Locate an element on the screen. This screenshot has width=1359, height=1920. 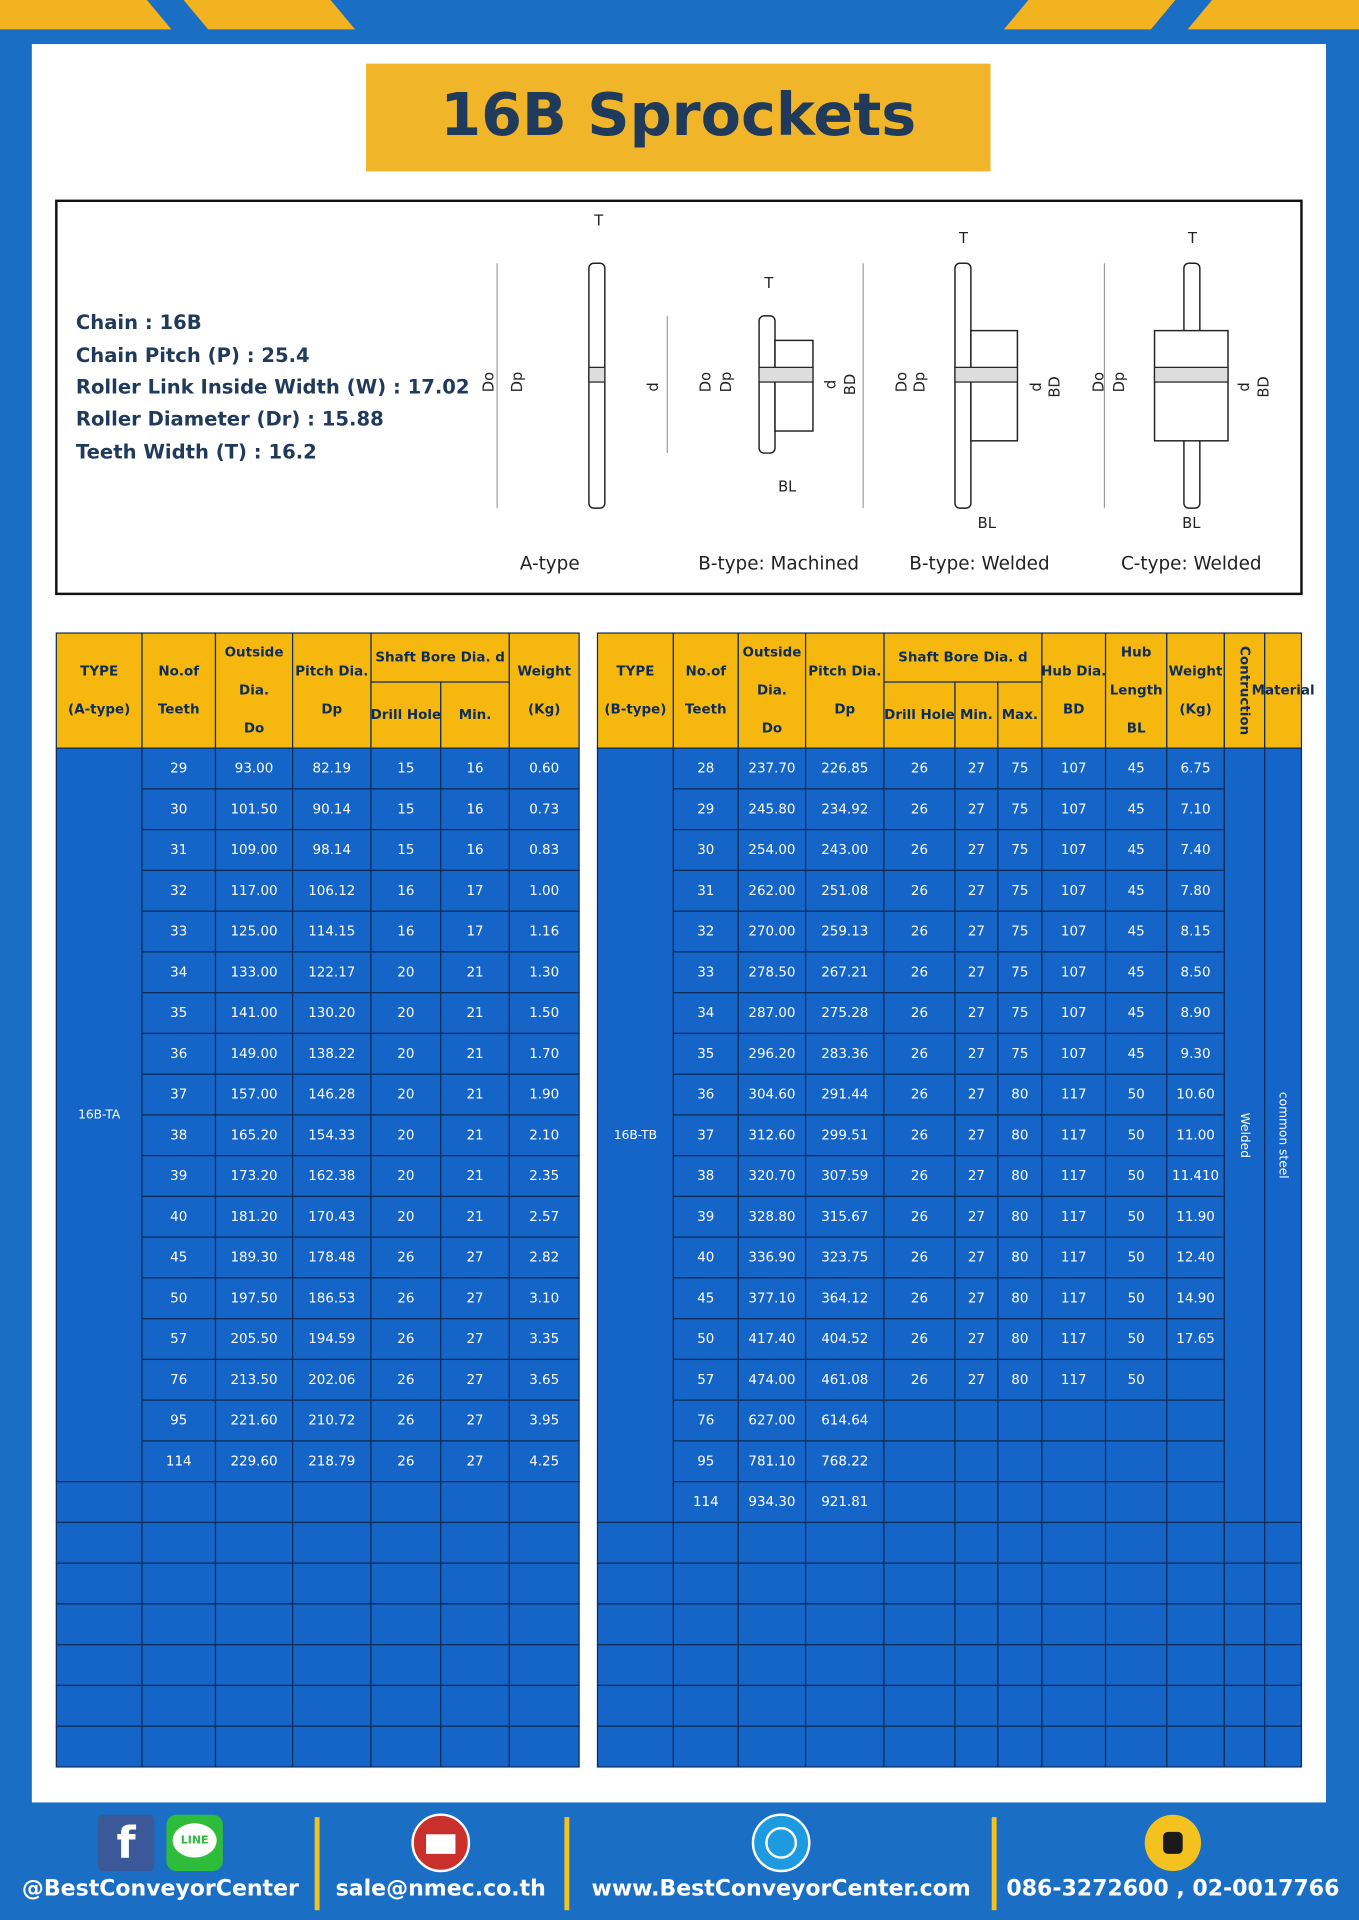
cell-value: 17.65 is located at coordinates (1195, 1339).